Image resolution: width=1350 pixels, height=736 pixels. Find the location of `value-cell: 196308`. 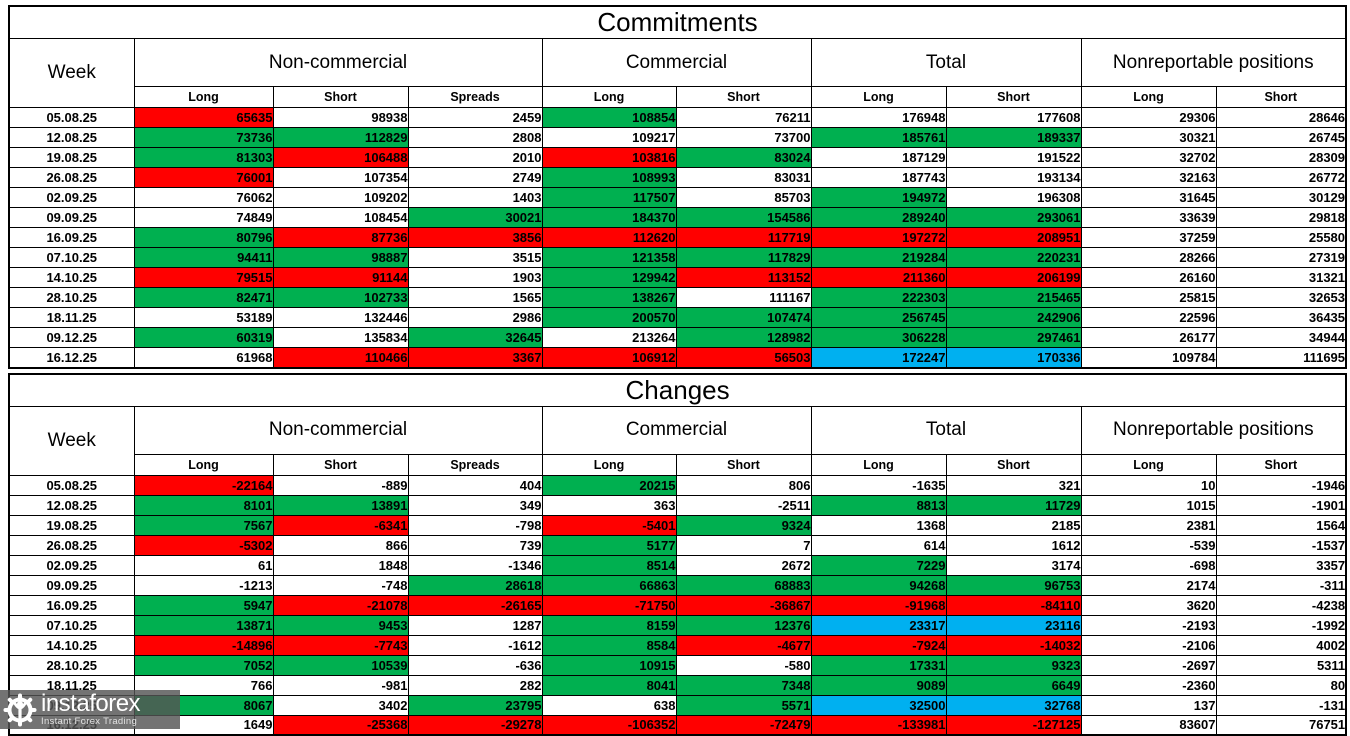

value-cell: 196308 is located at coordinates (1013, 198).